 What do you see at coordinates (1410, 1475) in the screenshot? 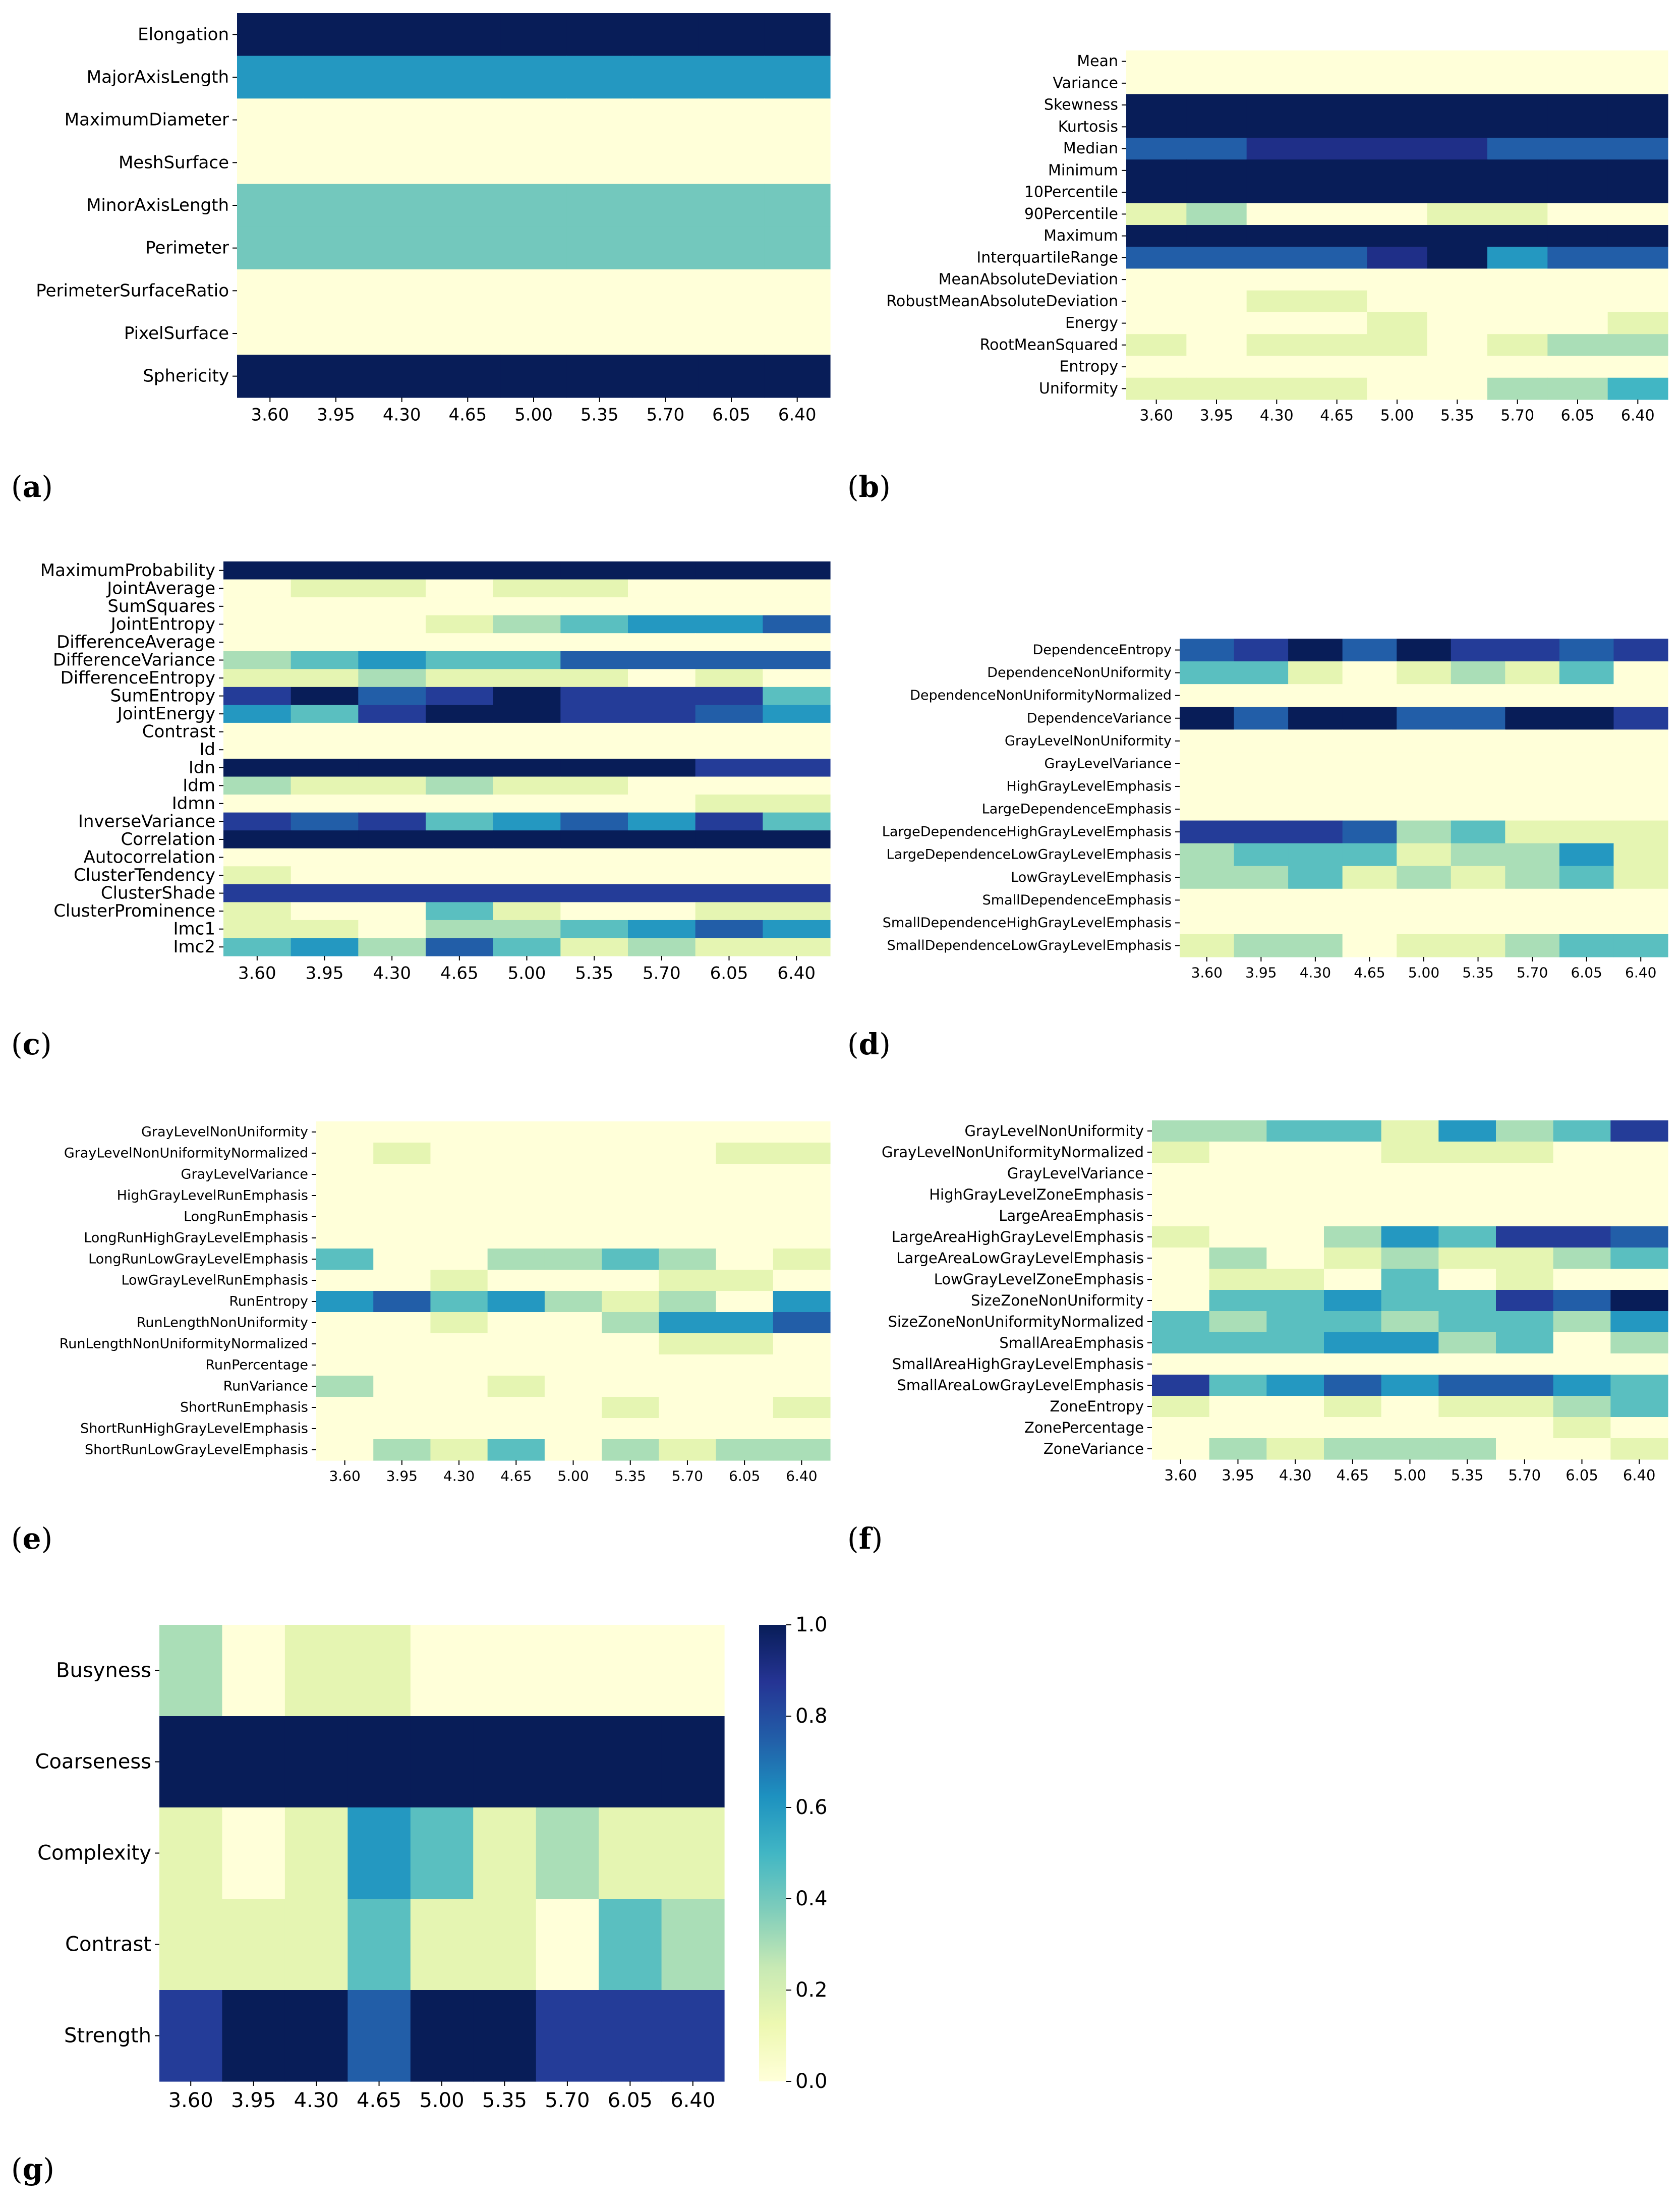
I see `x-tick-label: 5.00` at bounding box center [1410, 1475].